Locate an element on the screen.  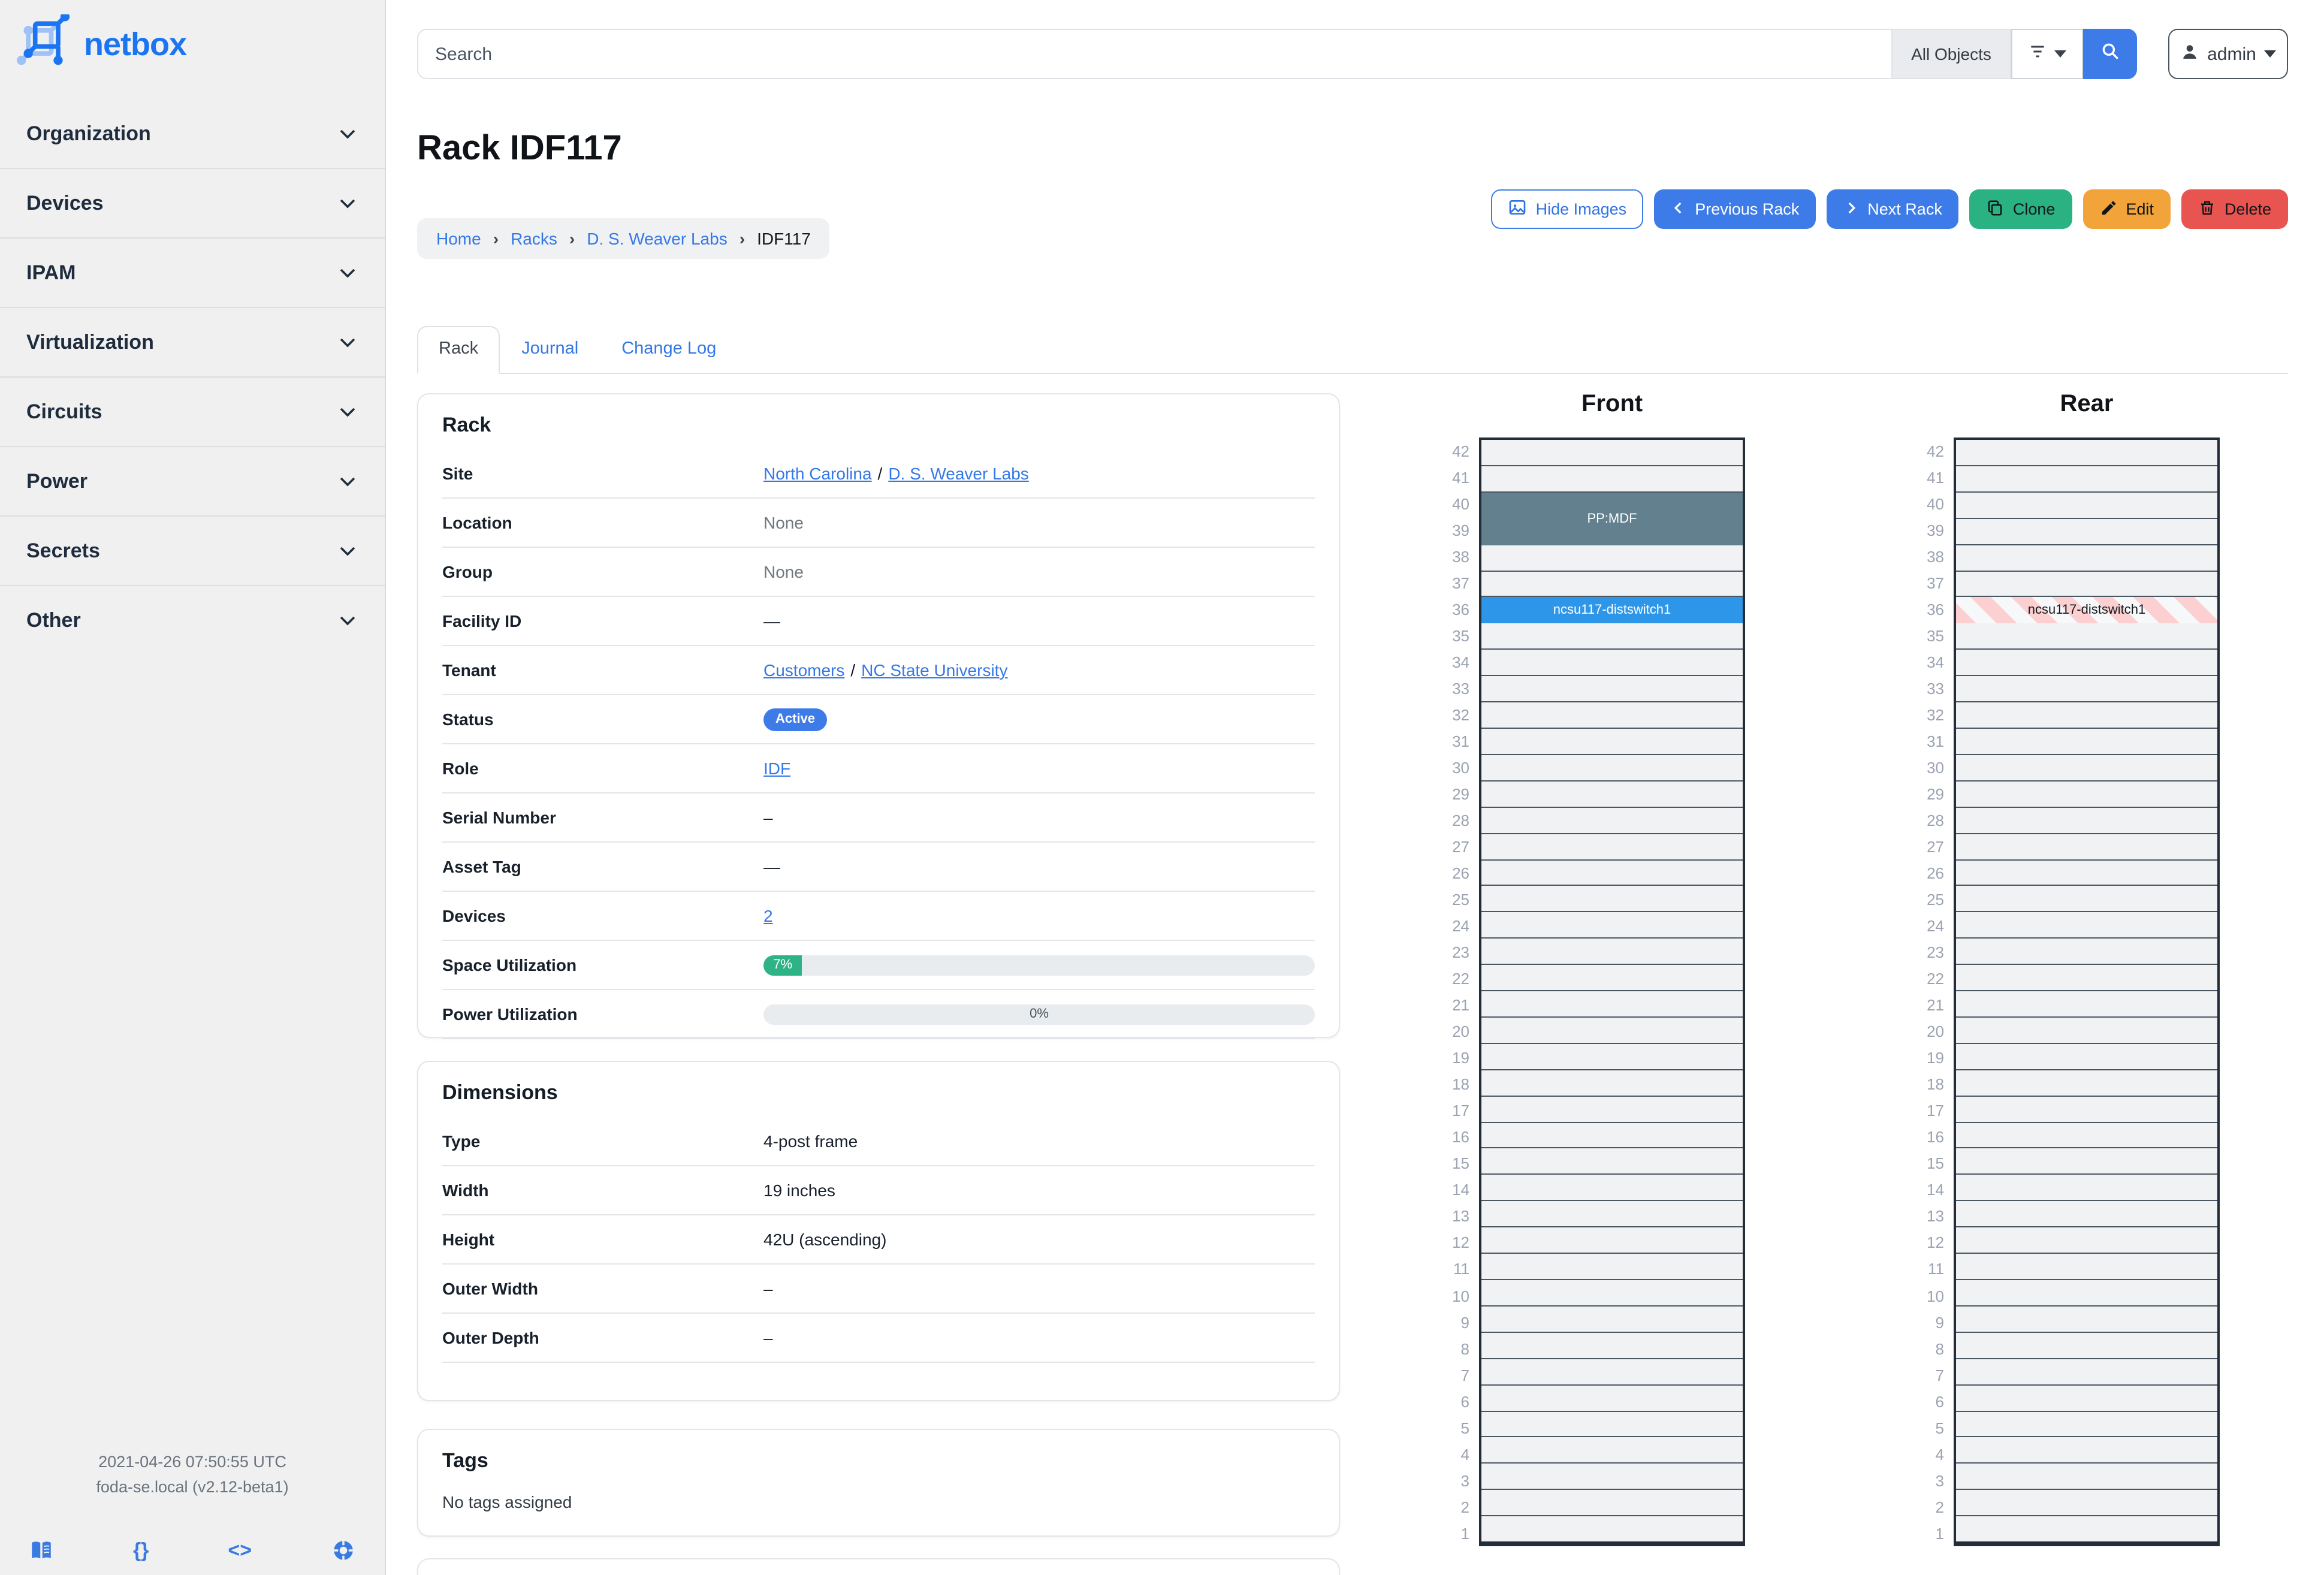
support-lifebuoy-icon is located at coordinates (344, 1550).